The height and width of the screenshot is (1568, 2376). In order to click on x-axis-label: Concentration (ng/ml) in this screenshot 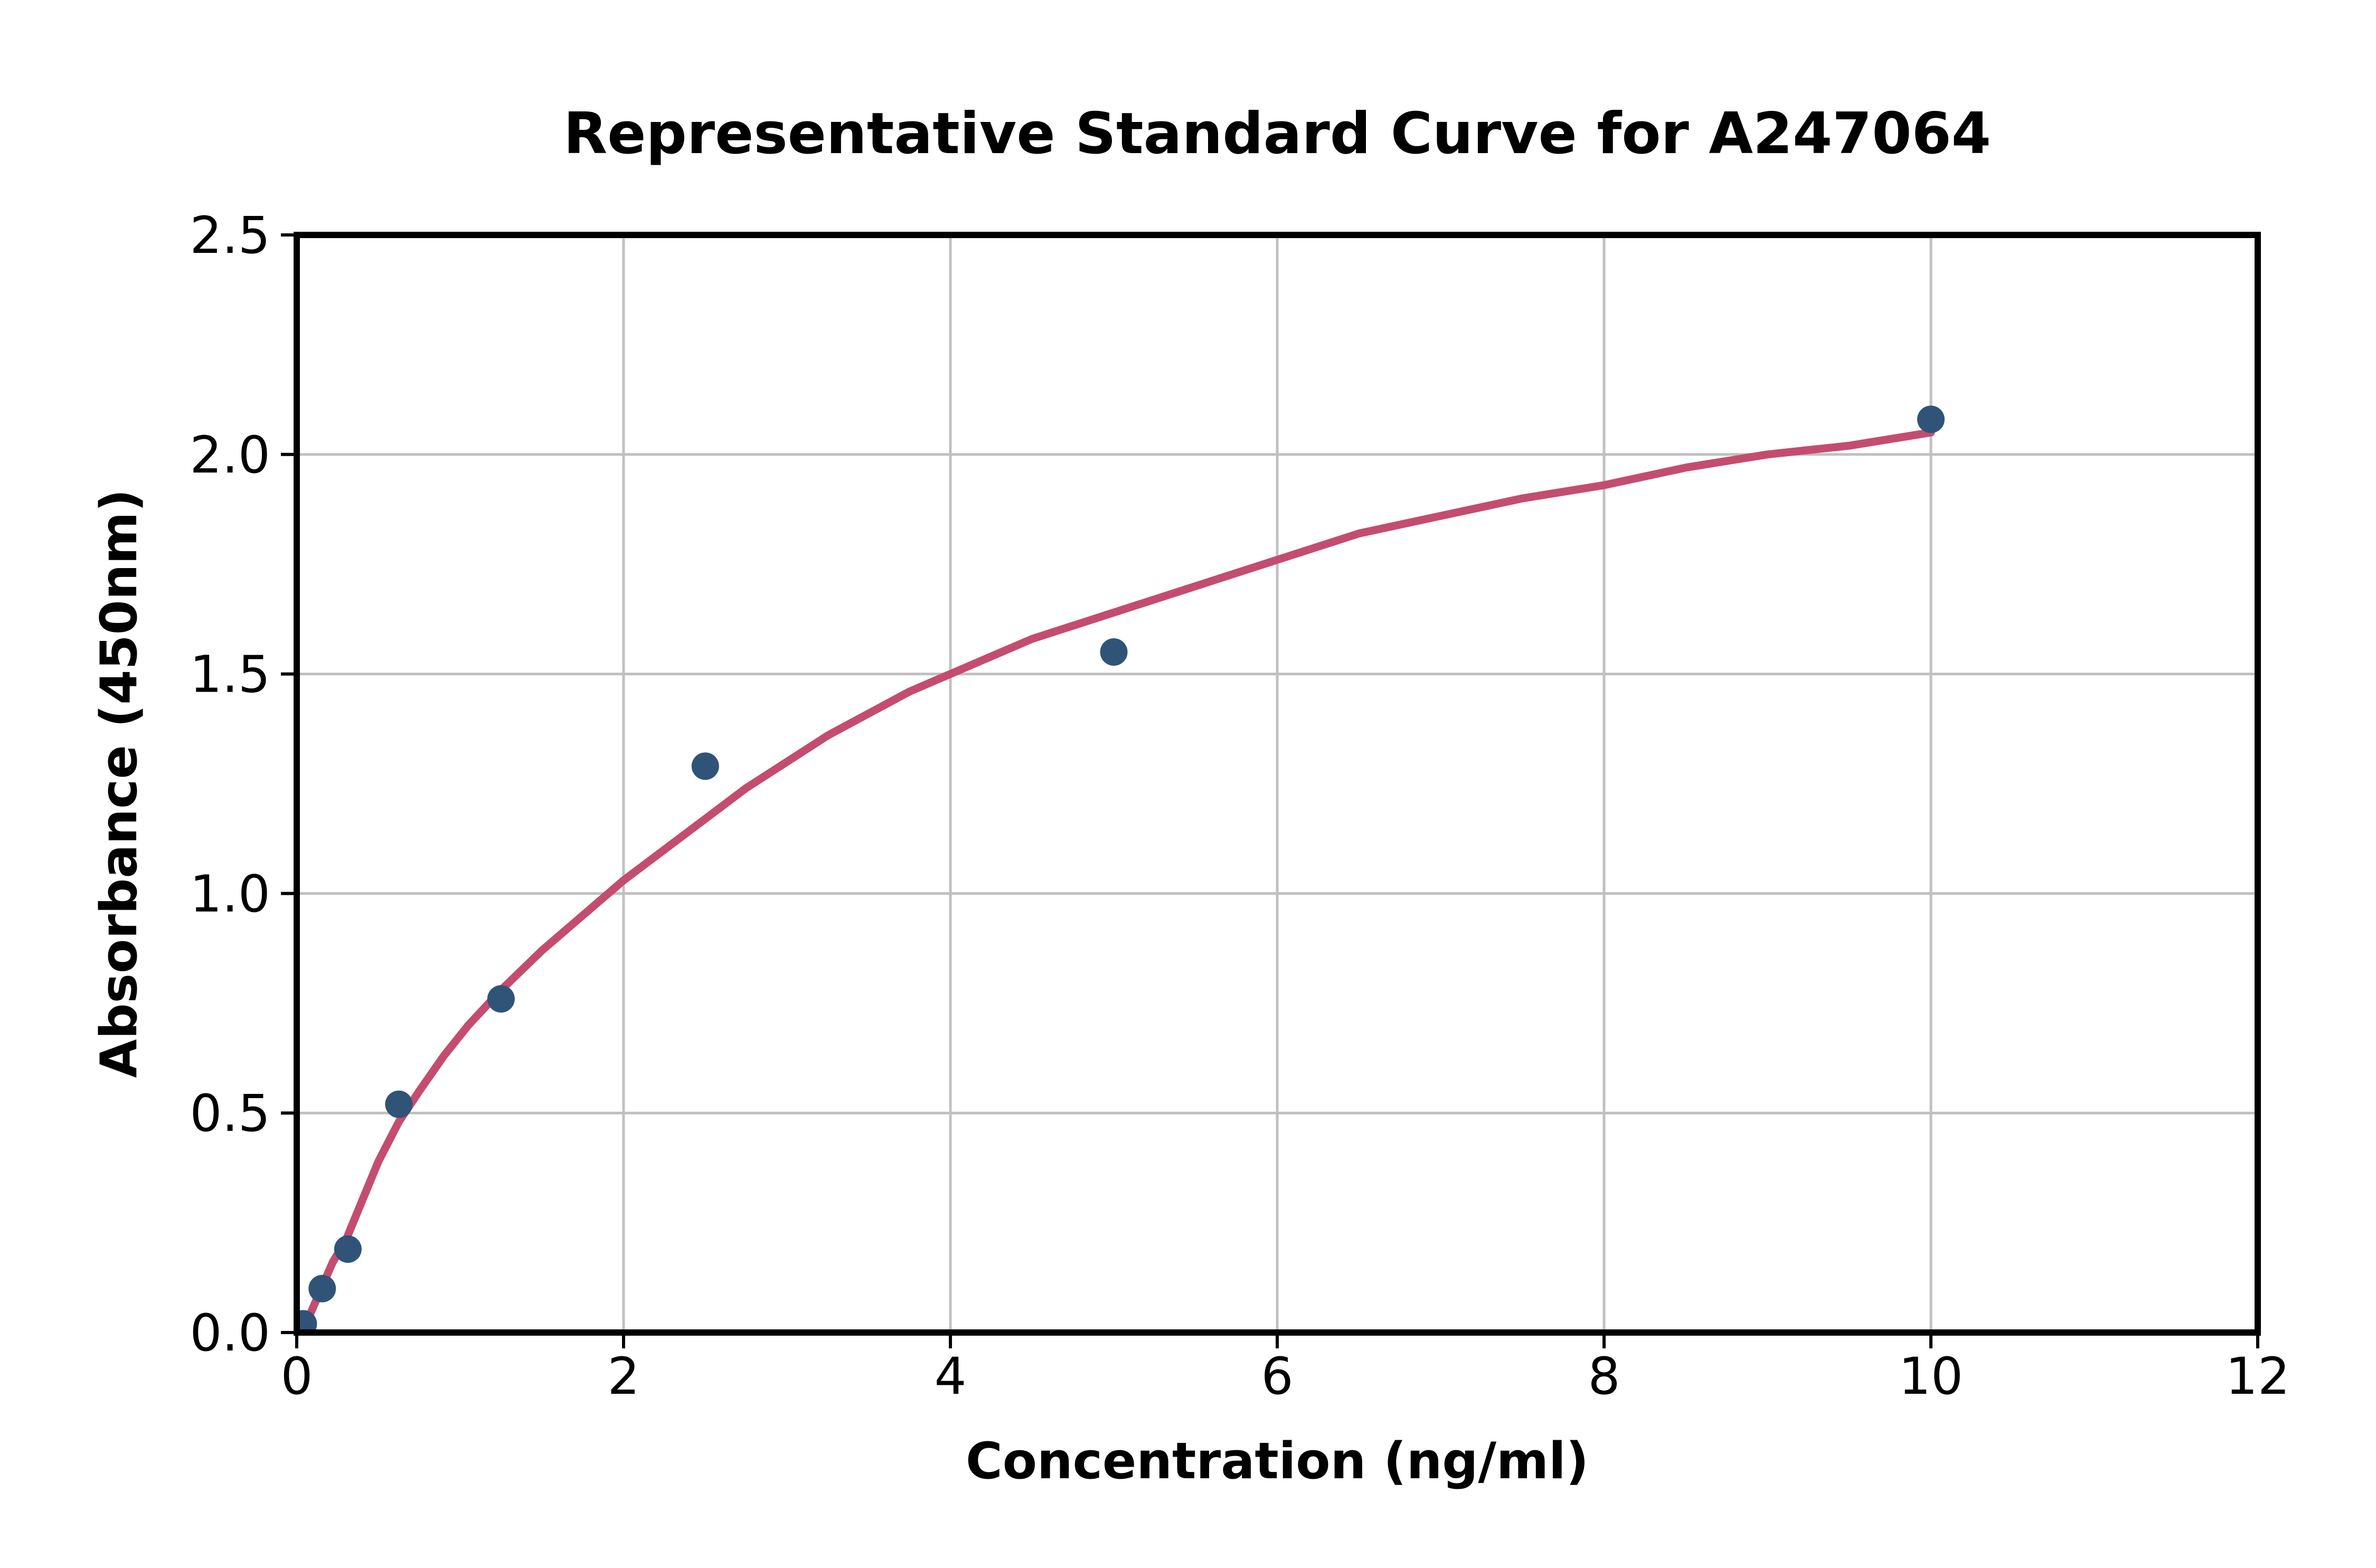, I will do `click(1278, 1461)`.